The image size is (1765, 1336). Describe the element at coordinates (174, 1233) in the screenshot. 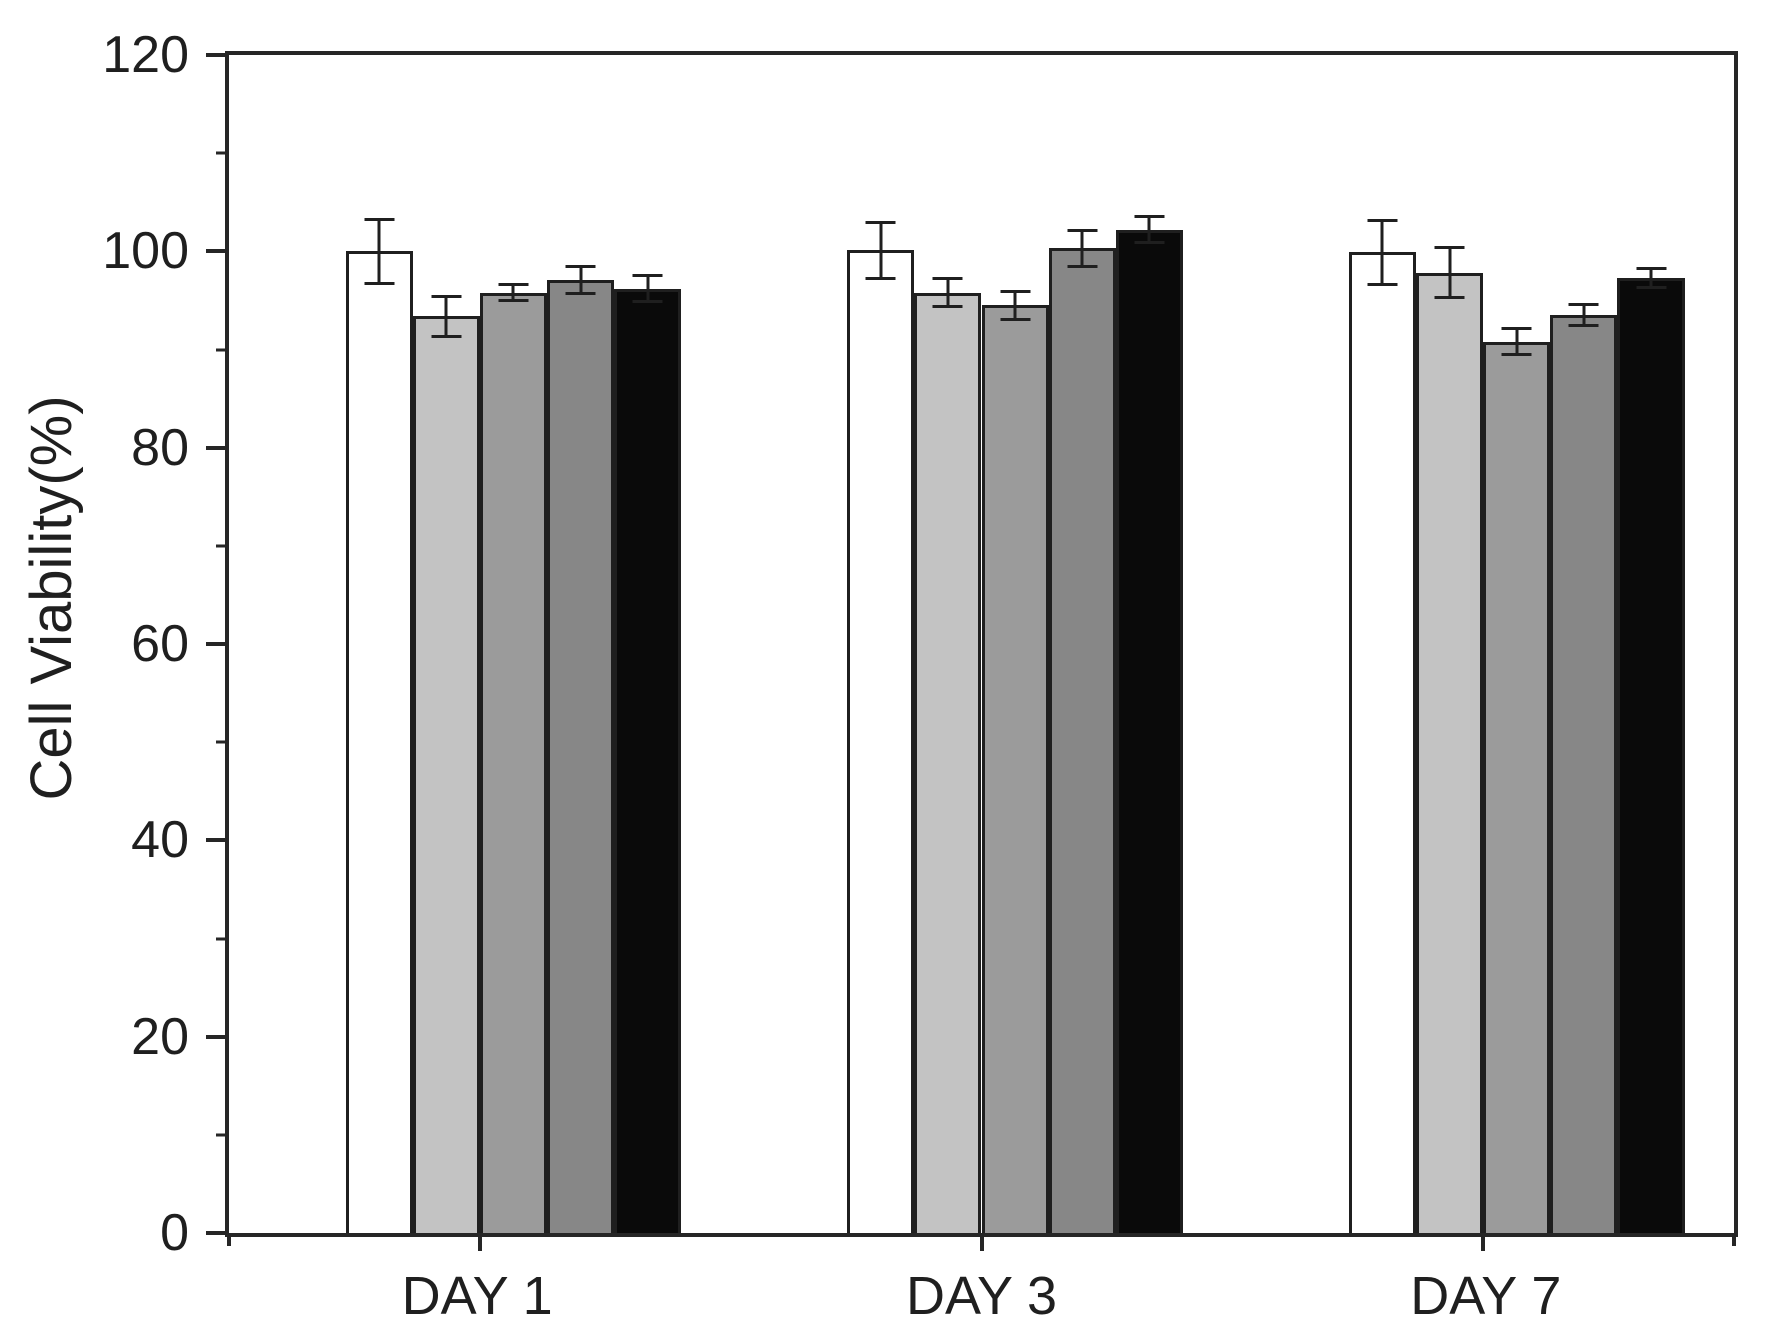

I see `y-tick-label: 0` at that location.